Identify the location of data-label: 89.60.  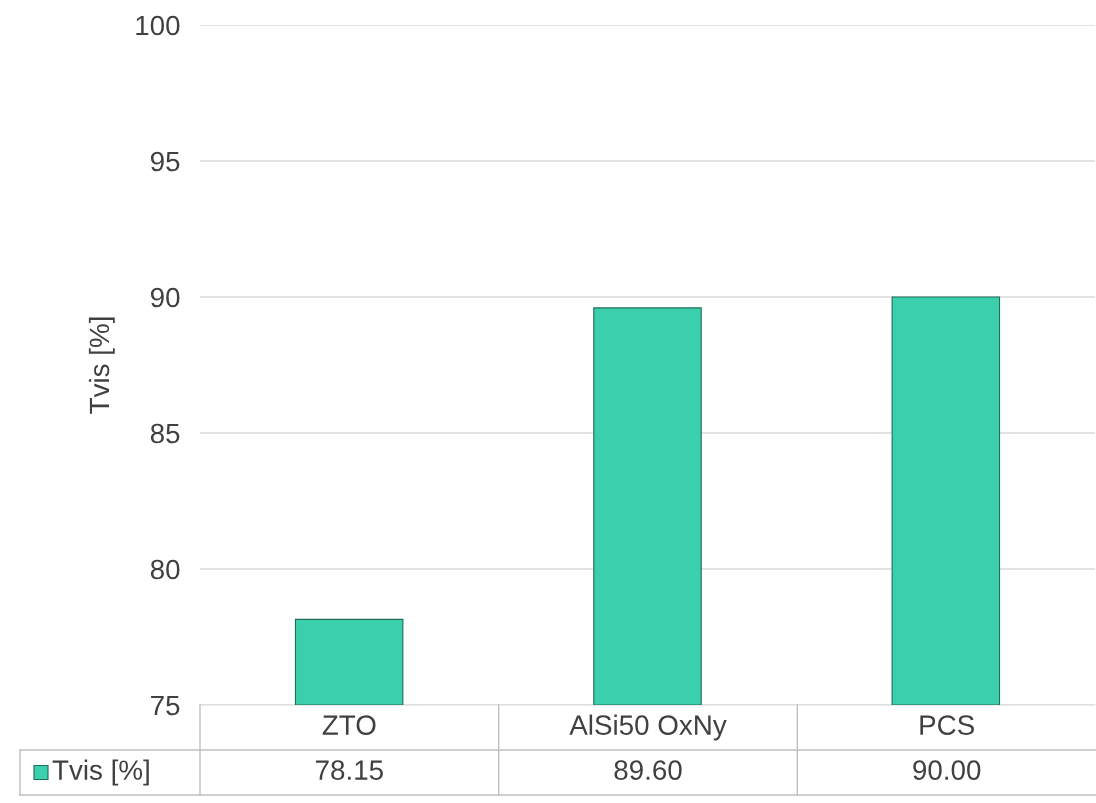
(648, 770).